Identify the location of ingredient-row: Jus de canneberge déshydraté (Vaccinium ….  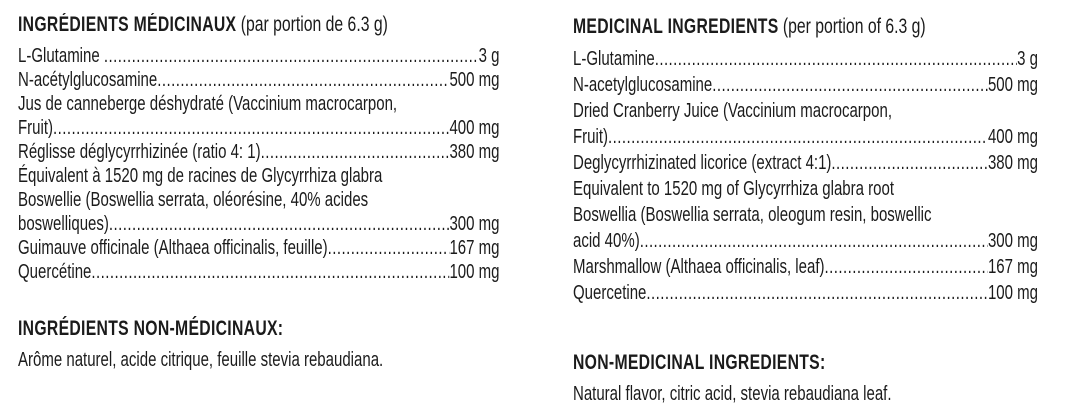
(259, 104).